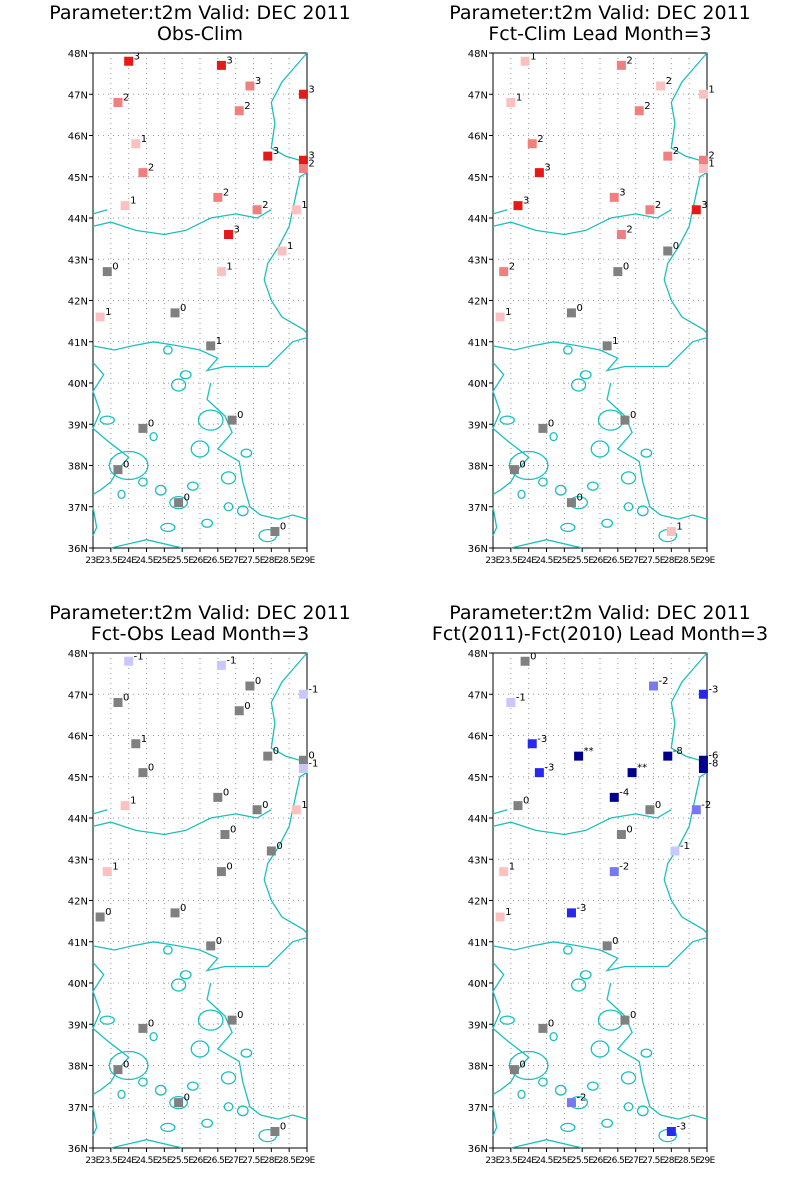 Image resolution: width=800 pixels, height=1200 pixels. Describe the element at coordinates (654, 561) in the screenshot. I see `lon-tick-label: 27.5E` at that location.